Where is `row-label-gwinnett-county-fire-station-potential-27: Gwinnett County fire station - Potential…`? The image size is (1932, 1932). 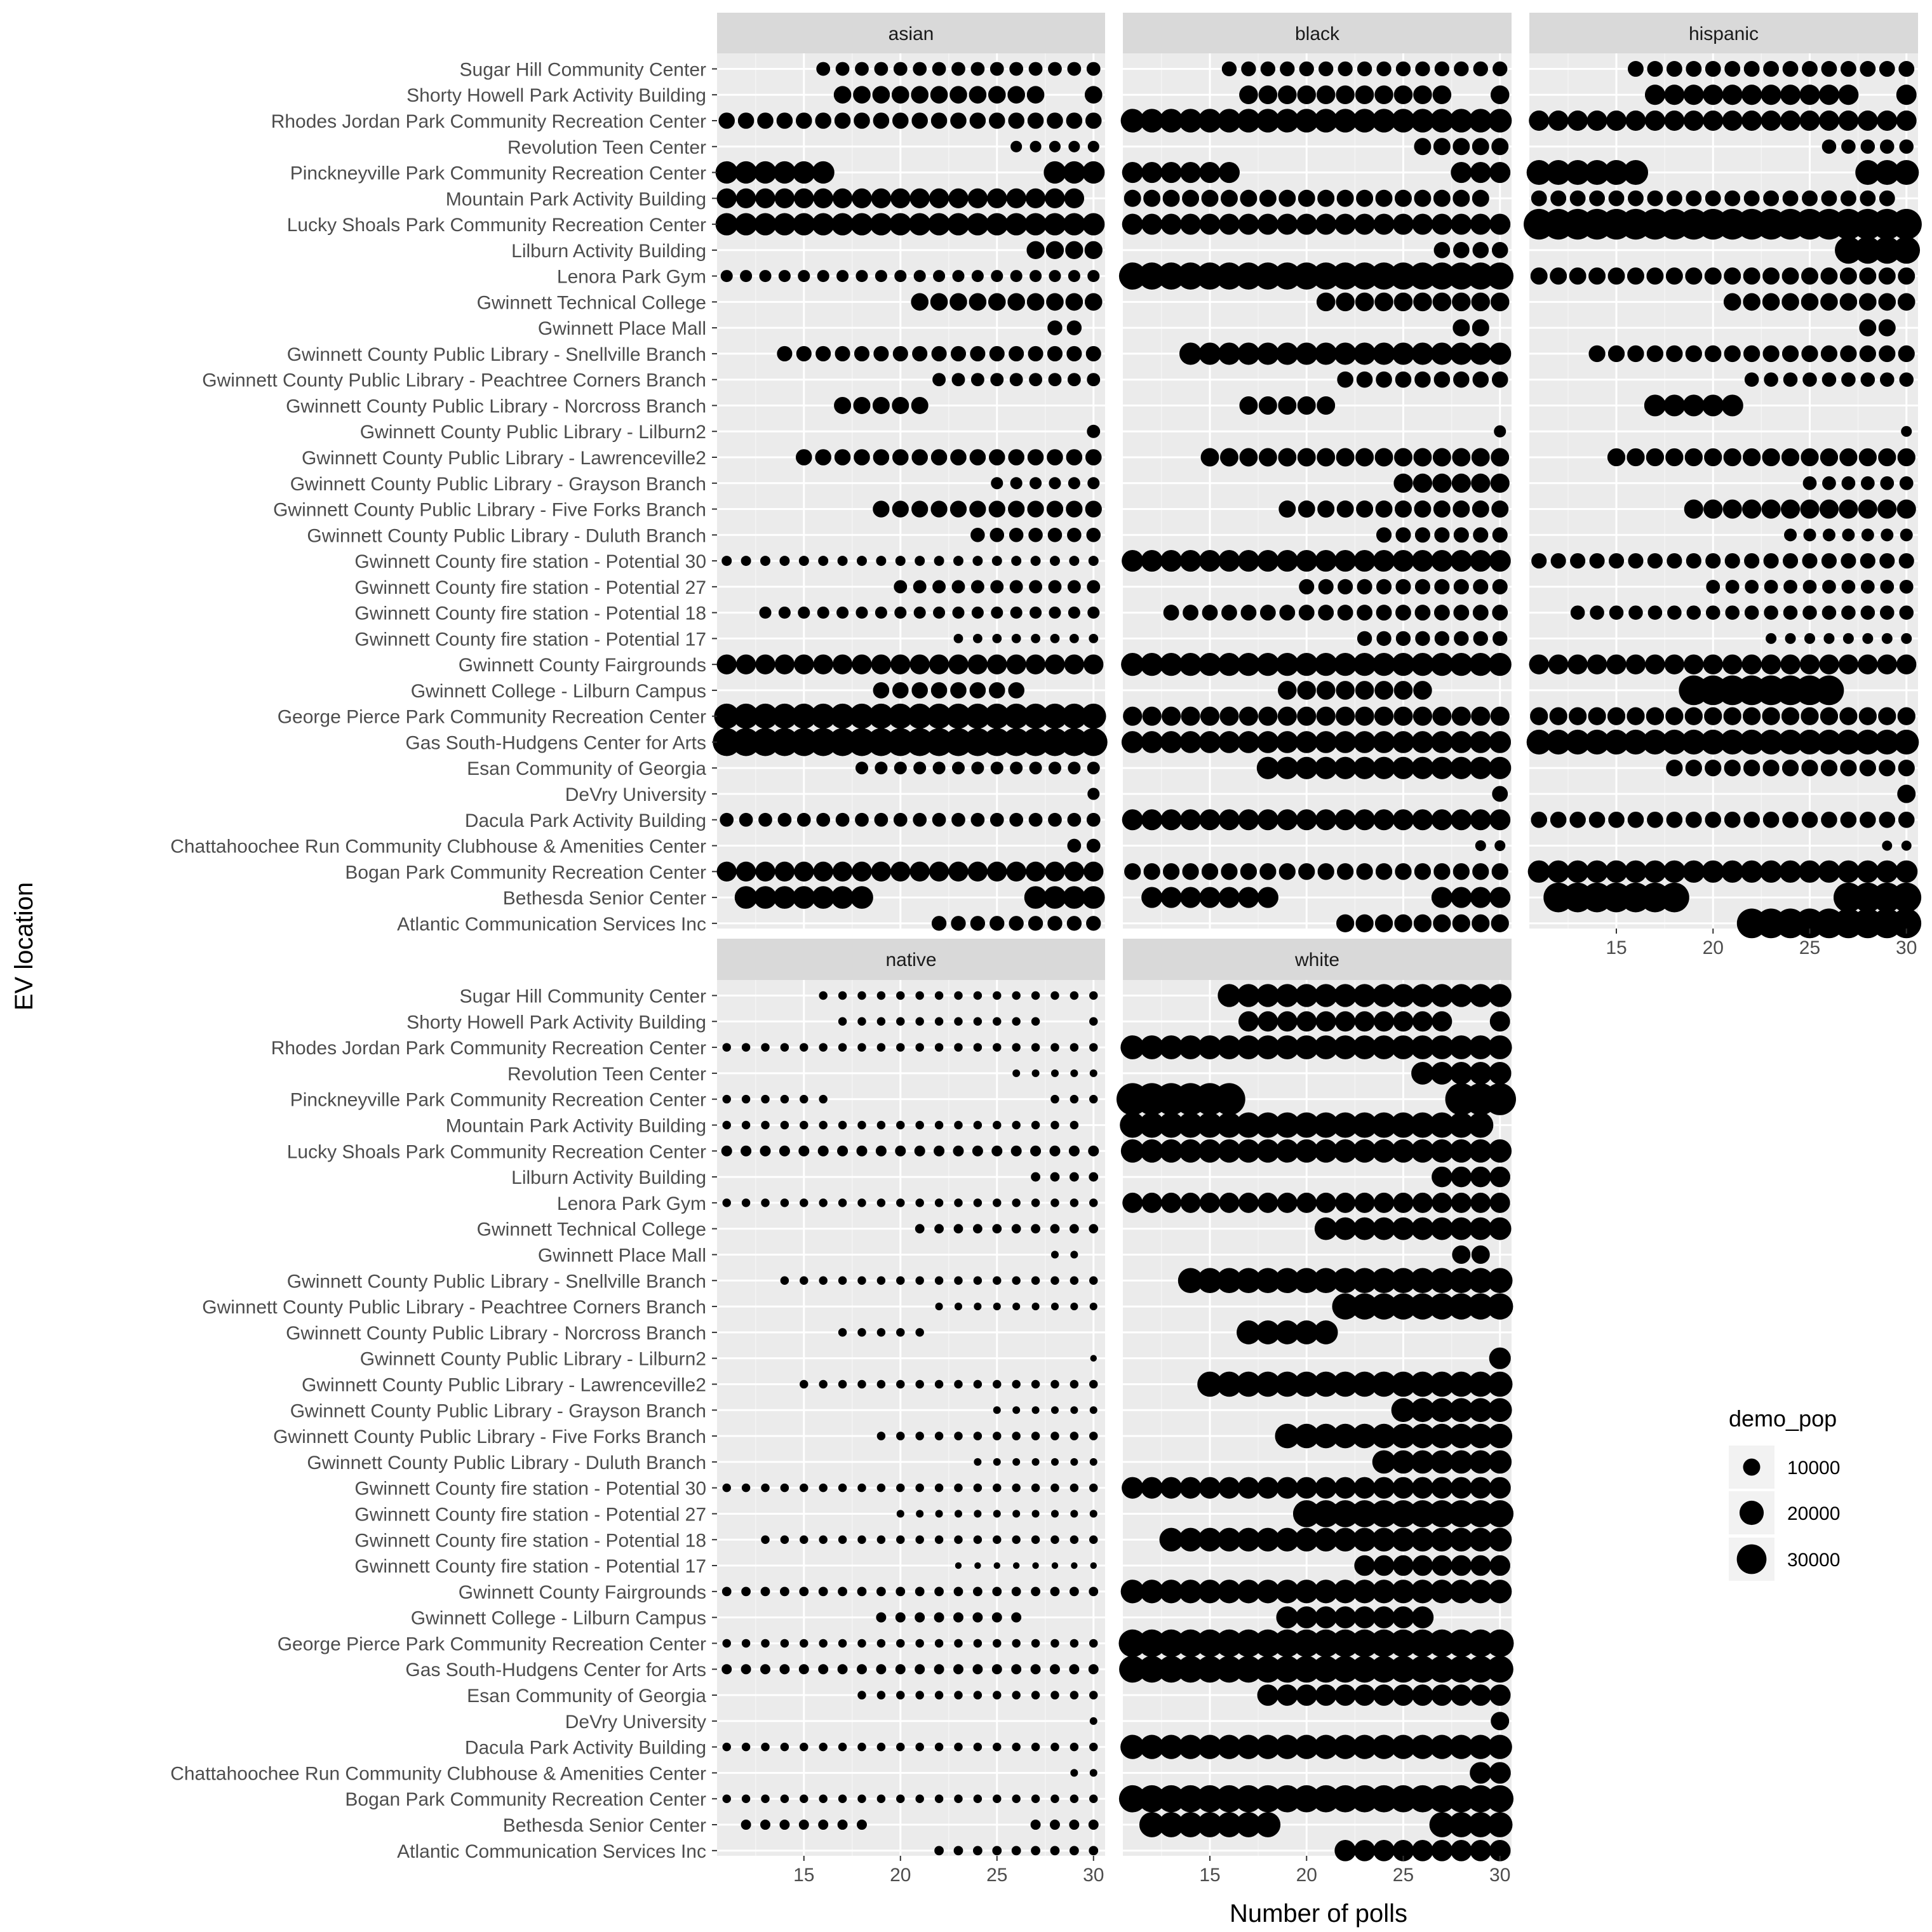
row-label-gwinnett-county-fire-station-potential-27: Gwinnett County fire station - Potential… is located at coordinates (530, 1515).